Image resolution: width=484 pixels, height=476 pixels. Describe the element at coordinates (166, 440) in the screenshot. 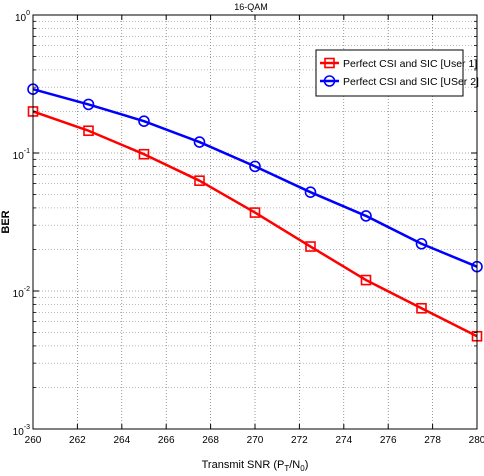

I see `x-tick-label: 266` at that location.